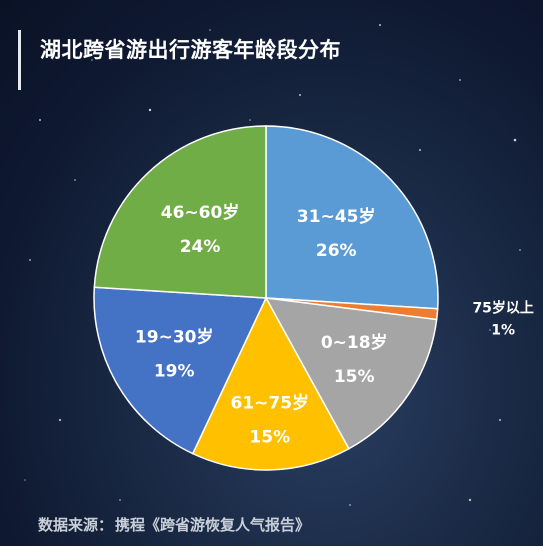 This screenshot has width=543, height=546. Describe the element at coordinates (174, 336) in the screenshot. I see `slice-category-label: 19~30岁` at that location.